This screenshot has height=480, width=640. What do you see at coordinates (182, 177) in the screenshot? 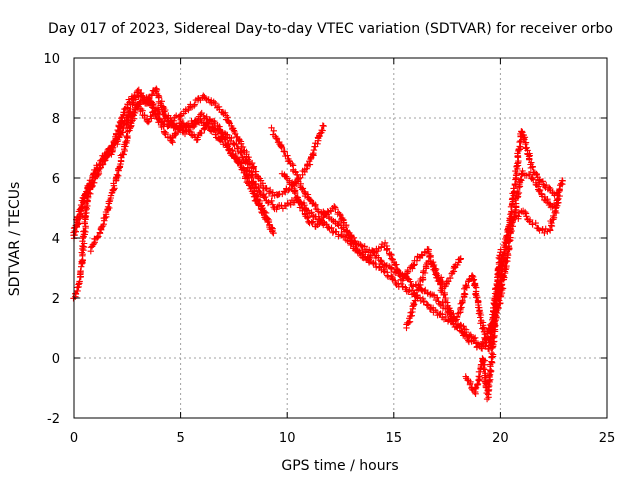
I see `series-markers-t4` at bounding box center [182, 177].